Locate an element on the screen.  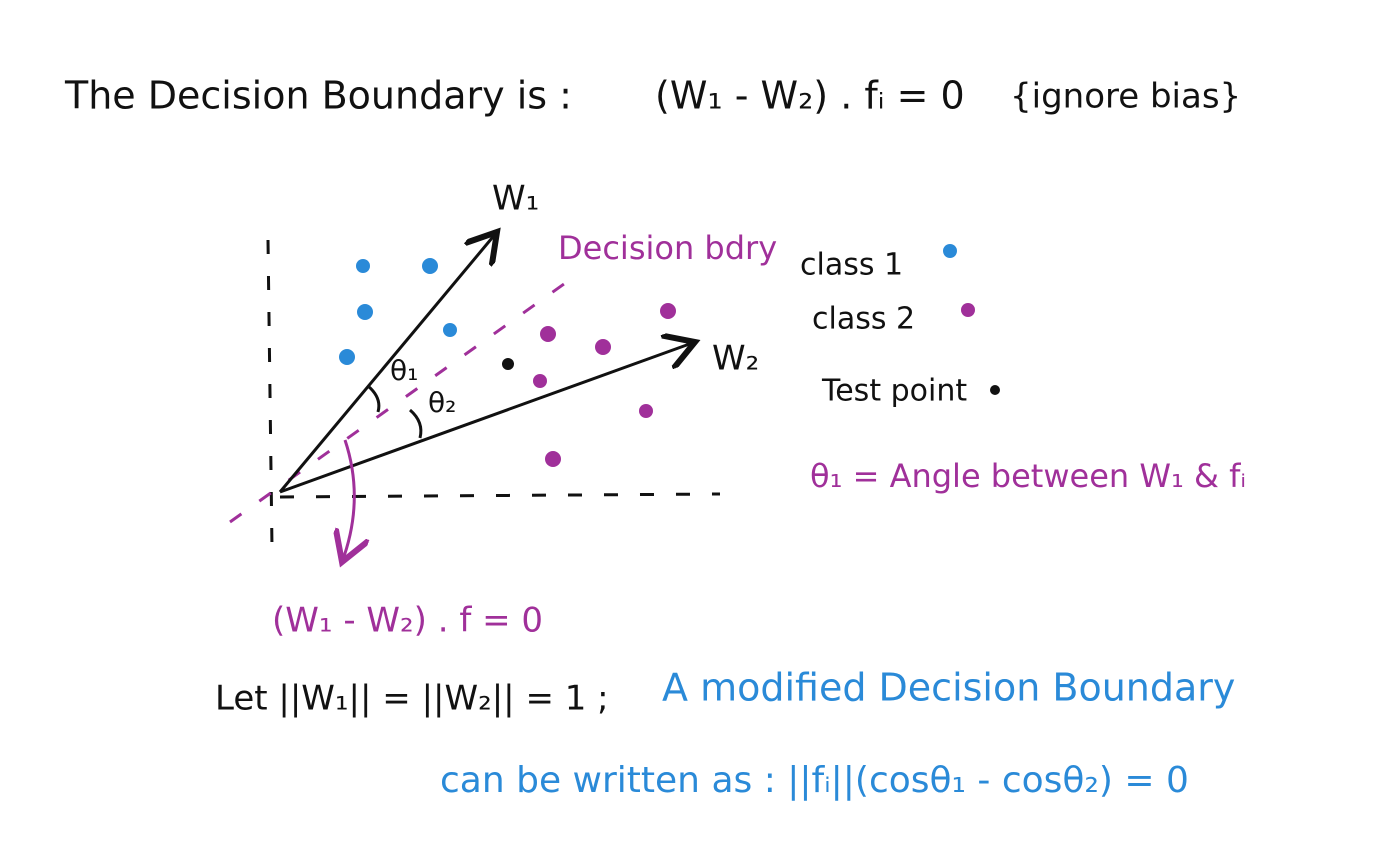
w1-arrow is located at coordinates (387, 362).